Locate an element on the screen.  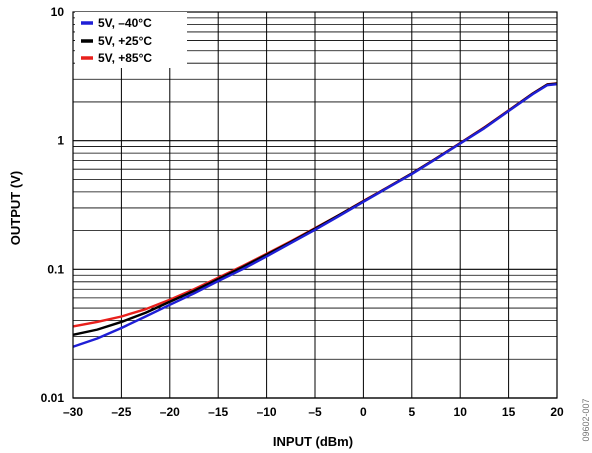
x-tick-label: –20 is located at coordinates (170, 412).